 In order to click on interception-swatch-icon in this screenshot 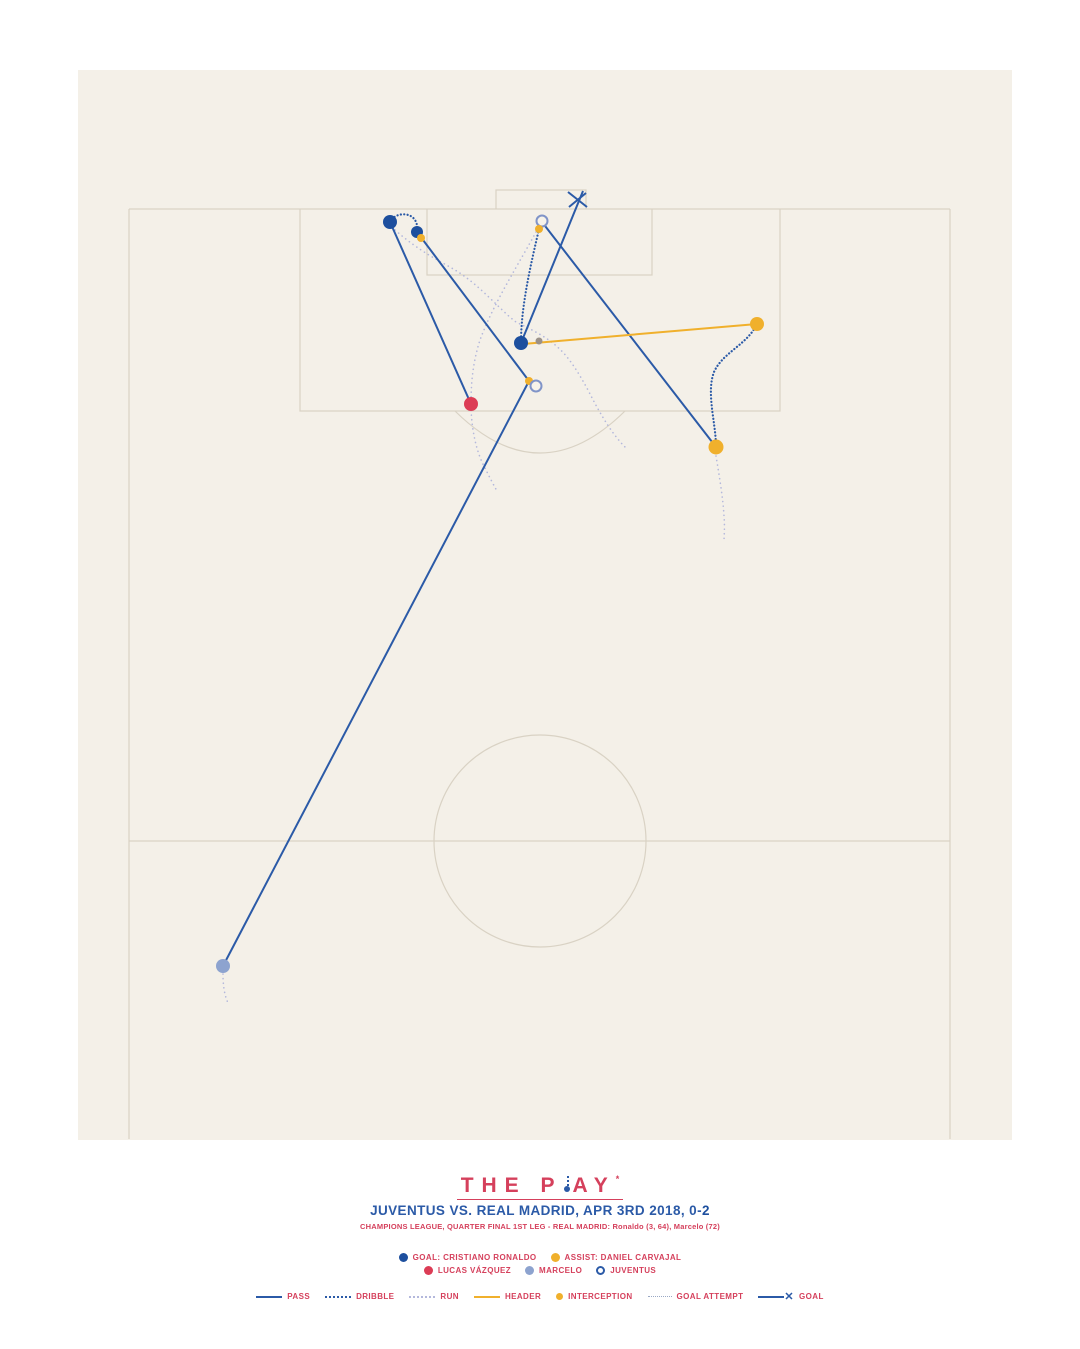, I will do `click(560, 1296)`.